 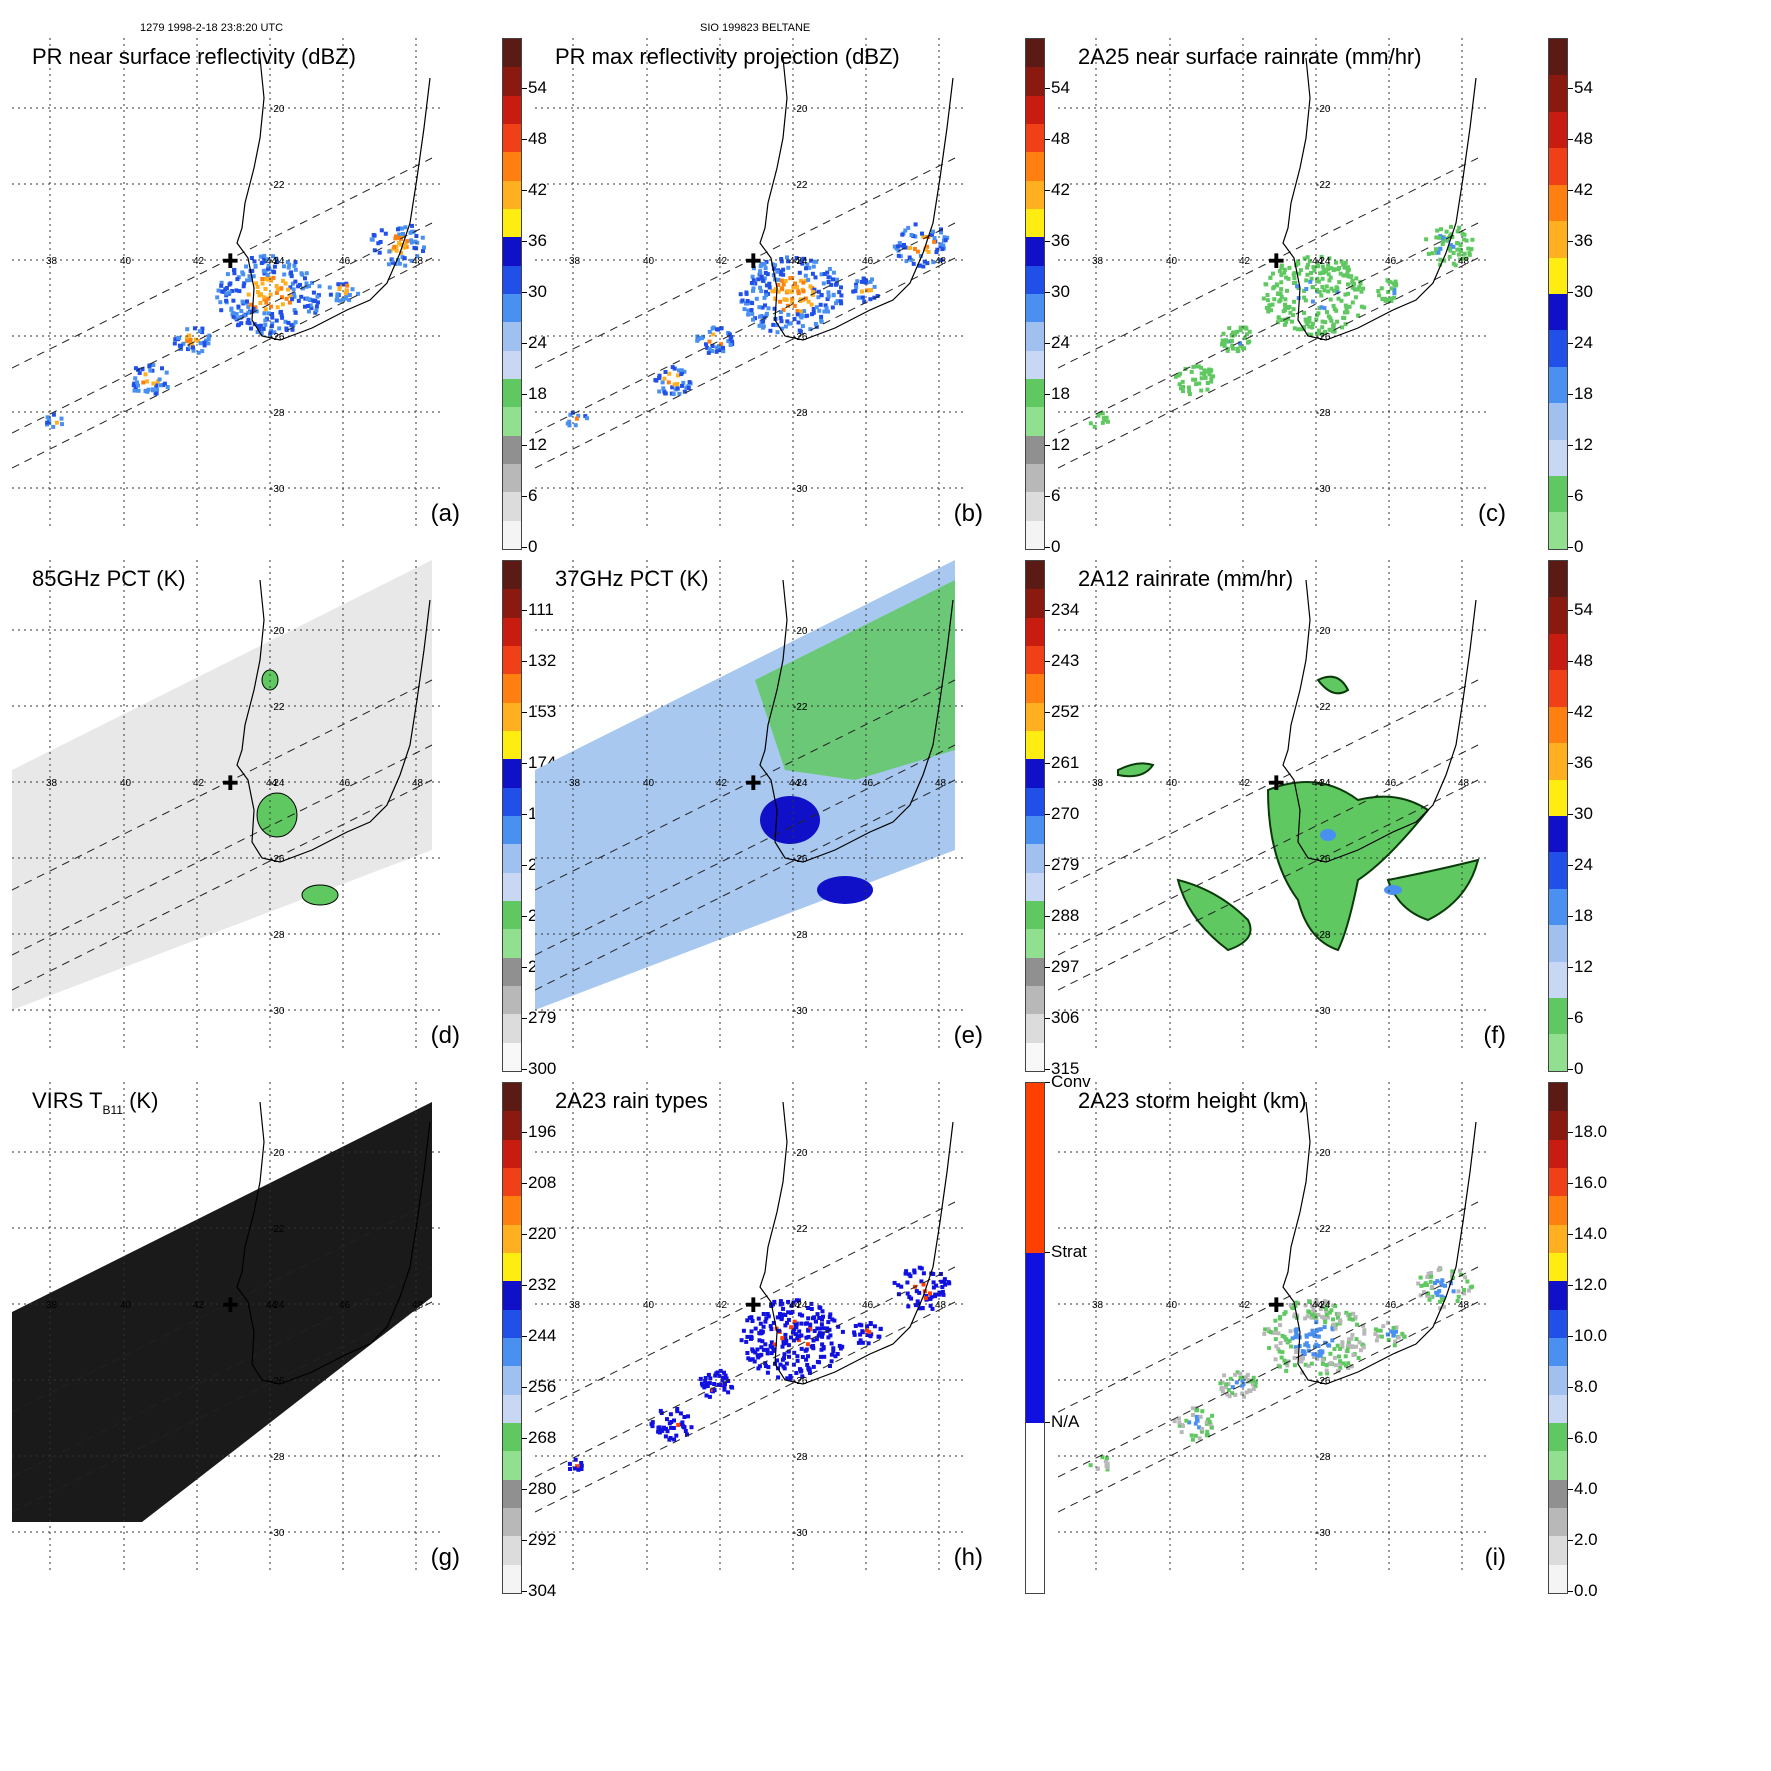 I want to click on colorbar-tick-label: 268, so click(x=539, y=1437).